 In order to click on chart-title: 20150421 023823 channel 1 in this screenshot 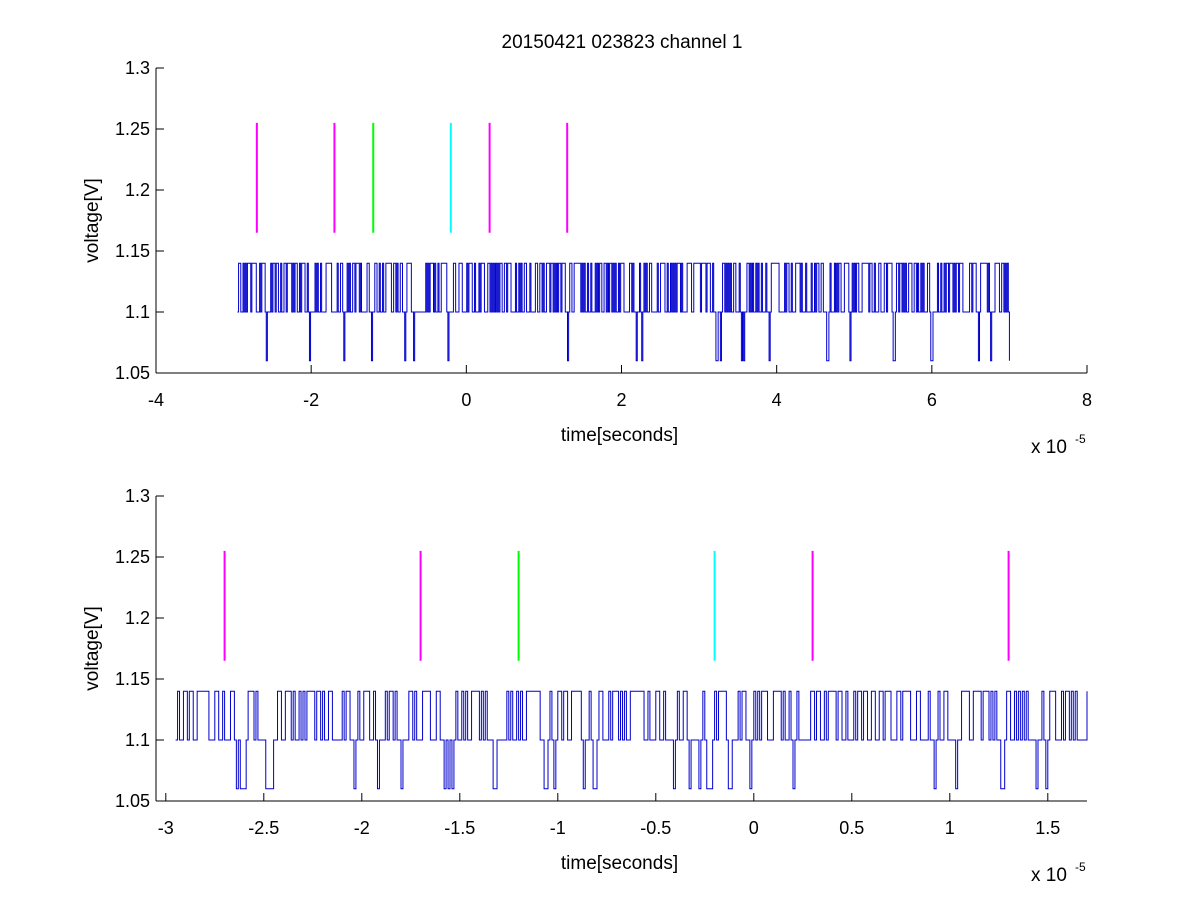, I will do `click(622, 42)`.